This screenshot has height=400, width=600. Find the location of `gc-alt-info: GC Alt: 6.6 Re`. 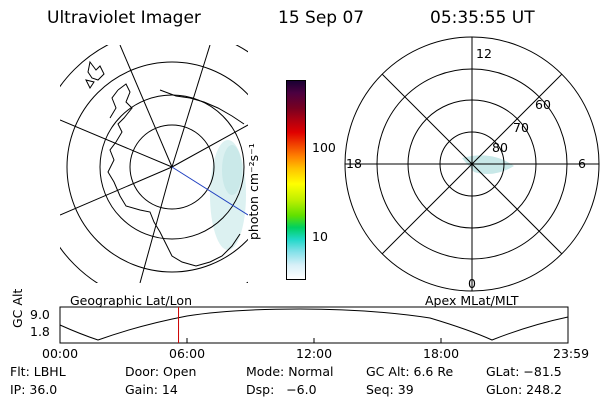

gc-alt-info: GC Alt: 6.6 Re is located at coordinates (410, 371).